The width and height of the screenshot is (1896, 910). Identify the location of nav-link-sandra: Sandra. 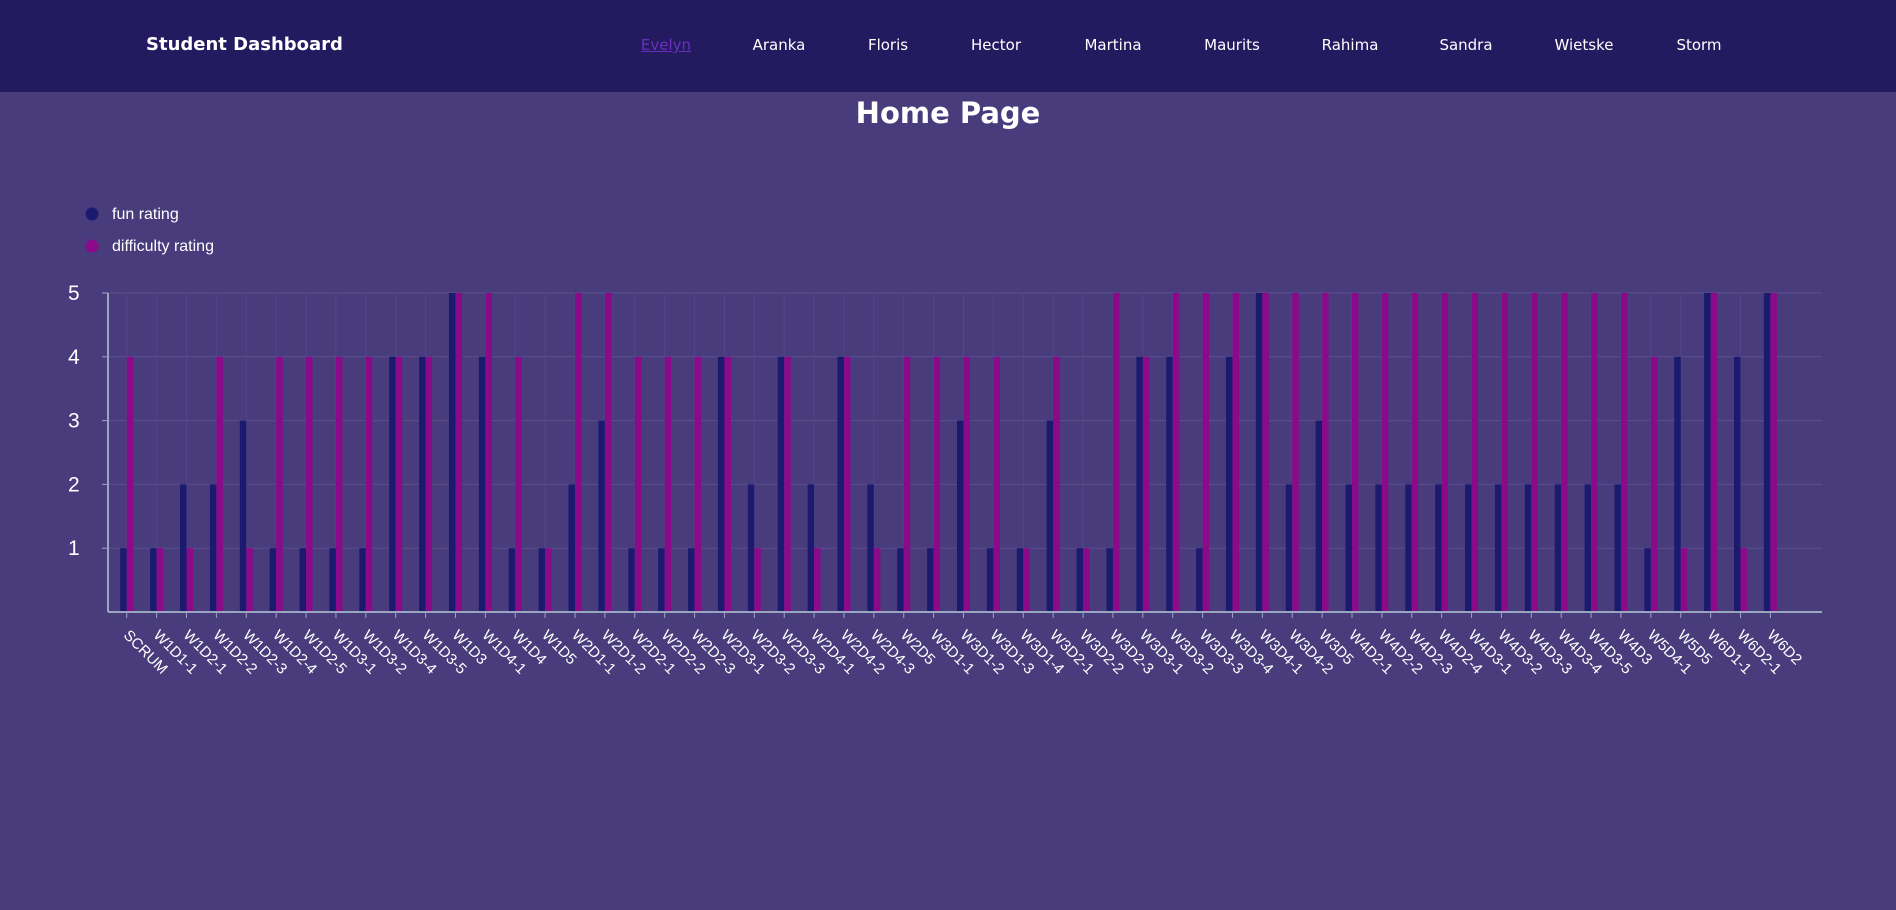
(1466, 45).